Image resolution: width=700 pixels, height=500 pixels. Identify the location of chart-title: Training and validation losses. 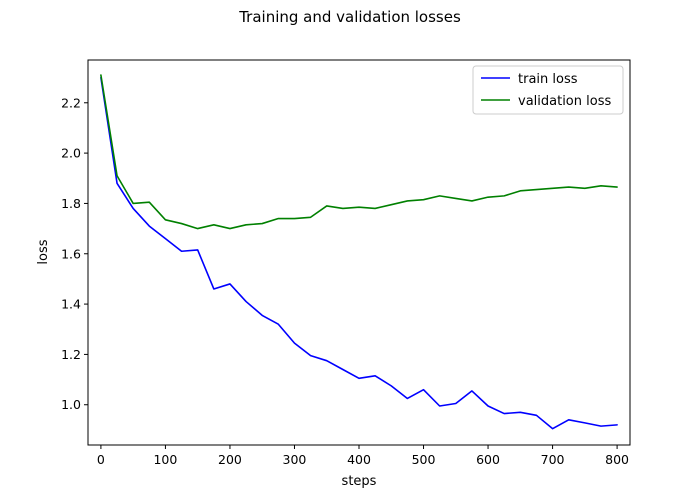
(349, 17).